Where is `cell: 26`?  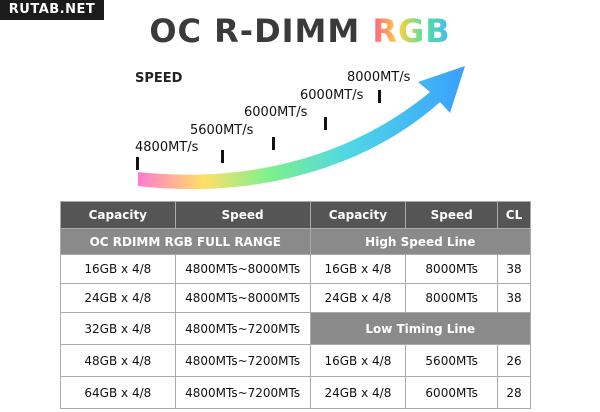 cell: 26 is located at coordinates (514, 360).